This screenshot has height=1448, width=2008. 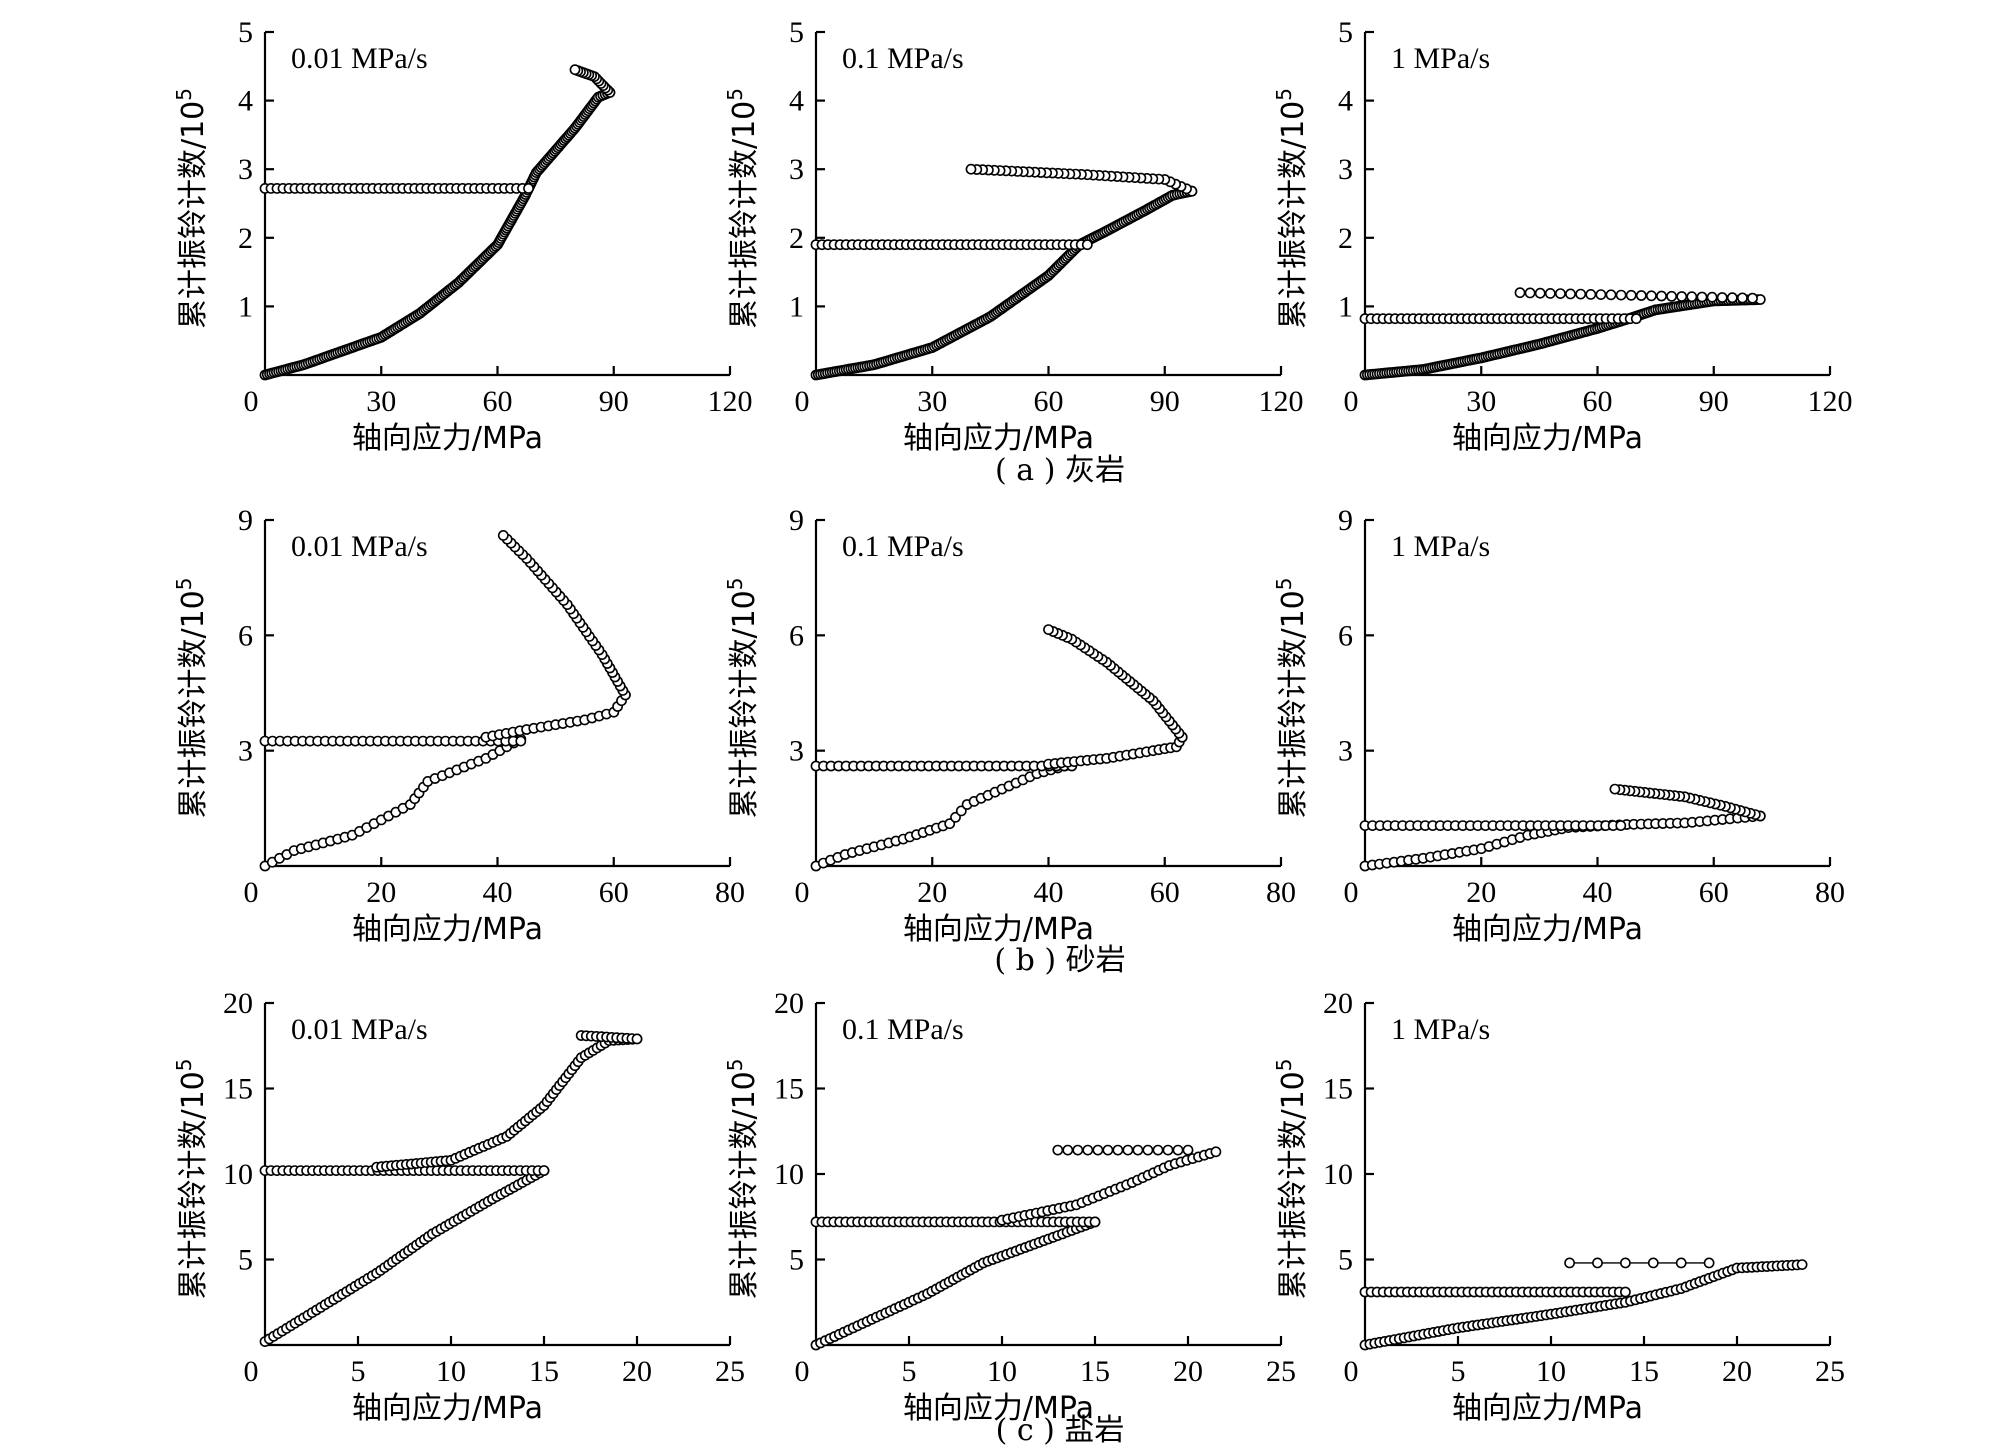 What do you see at coordinates (1551, 1371) in the screenshot?
I see `x-tick-label: 10` at bounding box center [1551, 1371].